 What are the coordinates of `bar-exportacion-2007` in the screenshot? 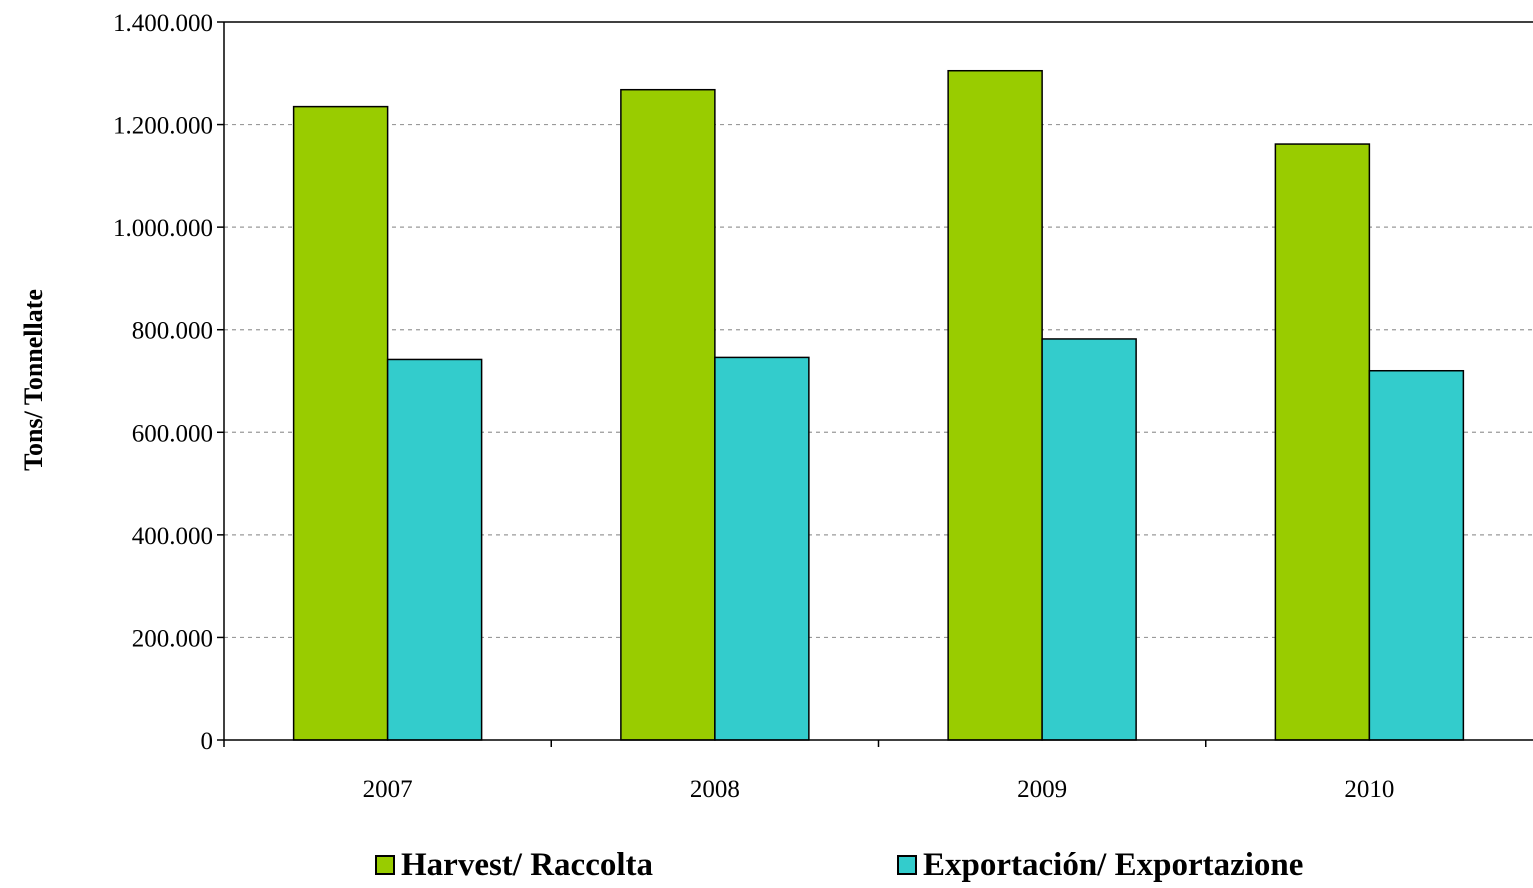 It's located at (434, 549).